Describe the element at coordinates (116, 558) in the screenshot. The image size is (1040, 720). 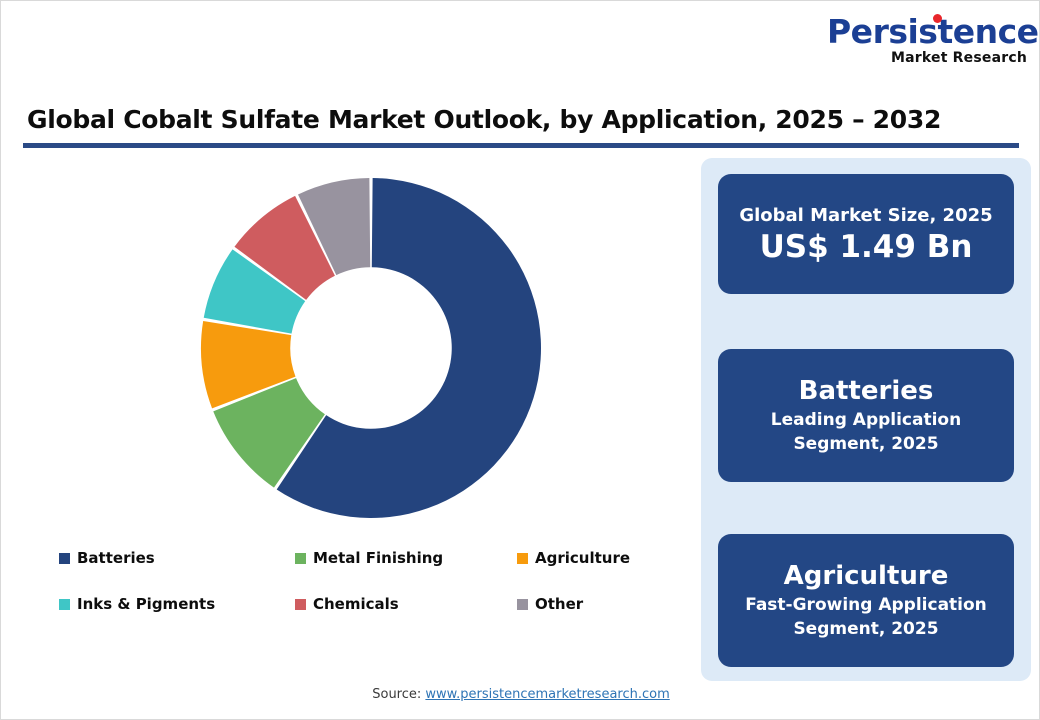
I see `legend-label: Batteries` at that location.